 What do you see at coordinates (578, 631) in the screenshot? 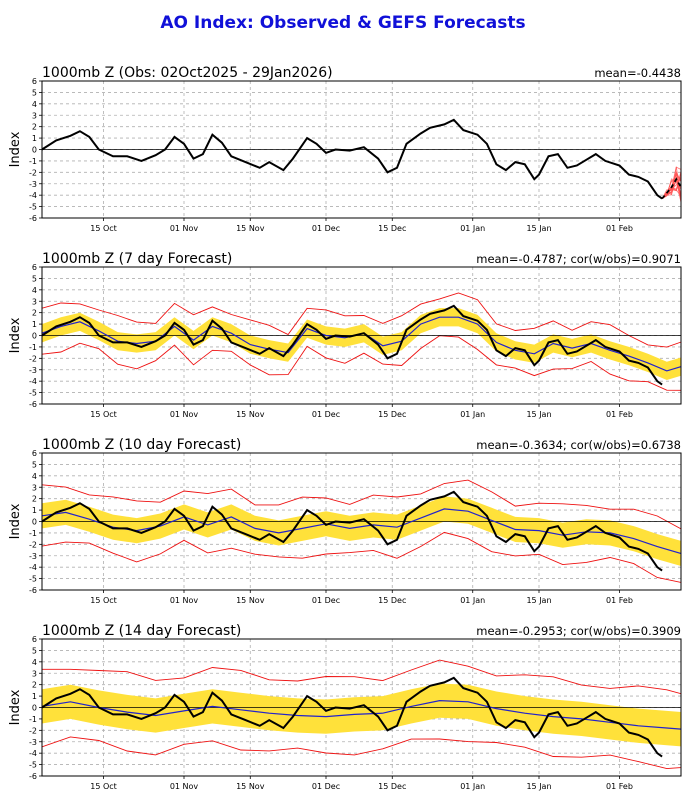
I see `panel-stat-label: mean=-0.2953; cor(w/obs)=0.3909` at bounding box center [578, 631].